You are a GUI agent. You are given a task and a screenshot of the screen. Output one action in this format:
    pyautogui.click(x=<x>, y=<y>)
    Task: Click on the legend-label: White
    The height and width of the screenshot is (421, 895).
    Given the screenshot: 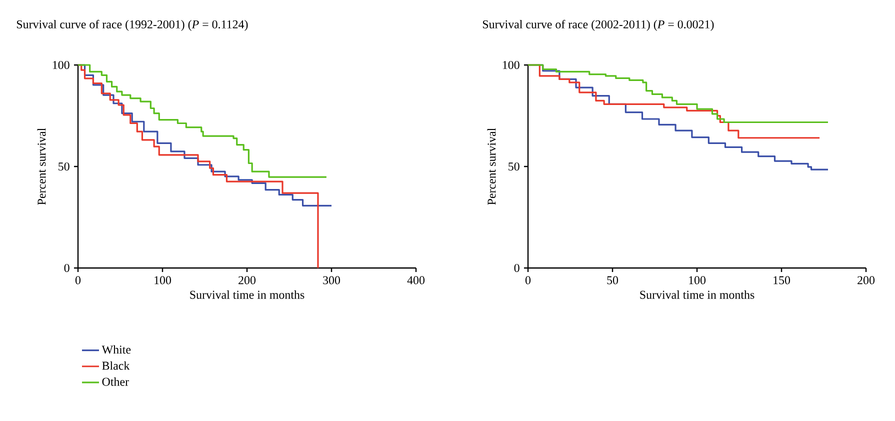 What is the action you would take?
    pyautogui.click(x=116, y=349)
    